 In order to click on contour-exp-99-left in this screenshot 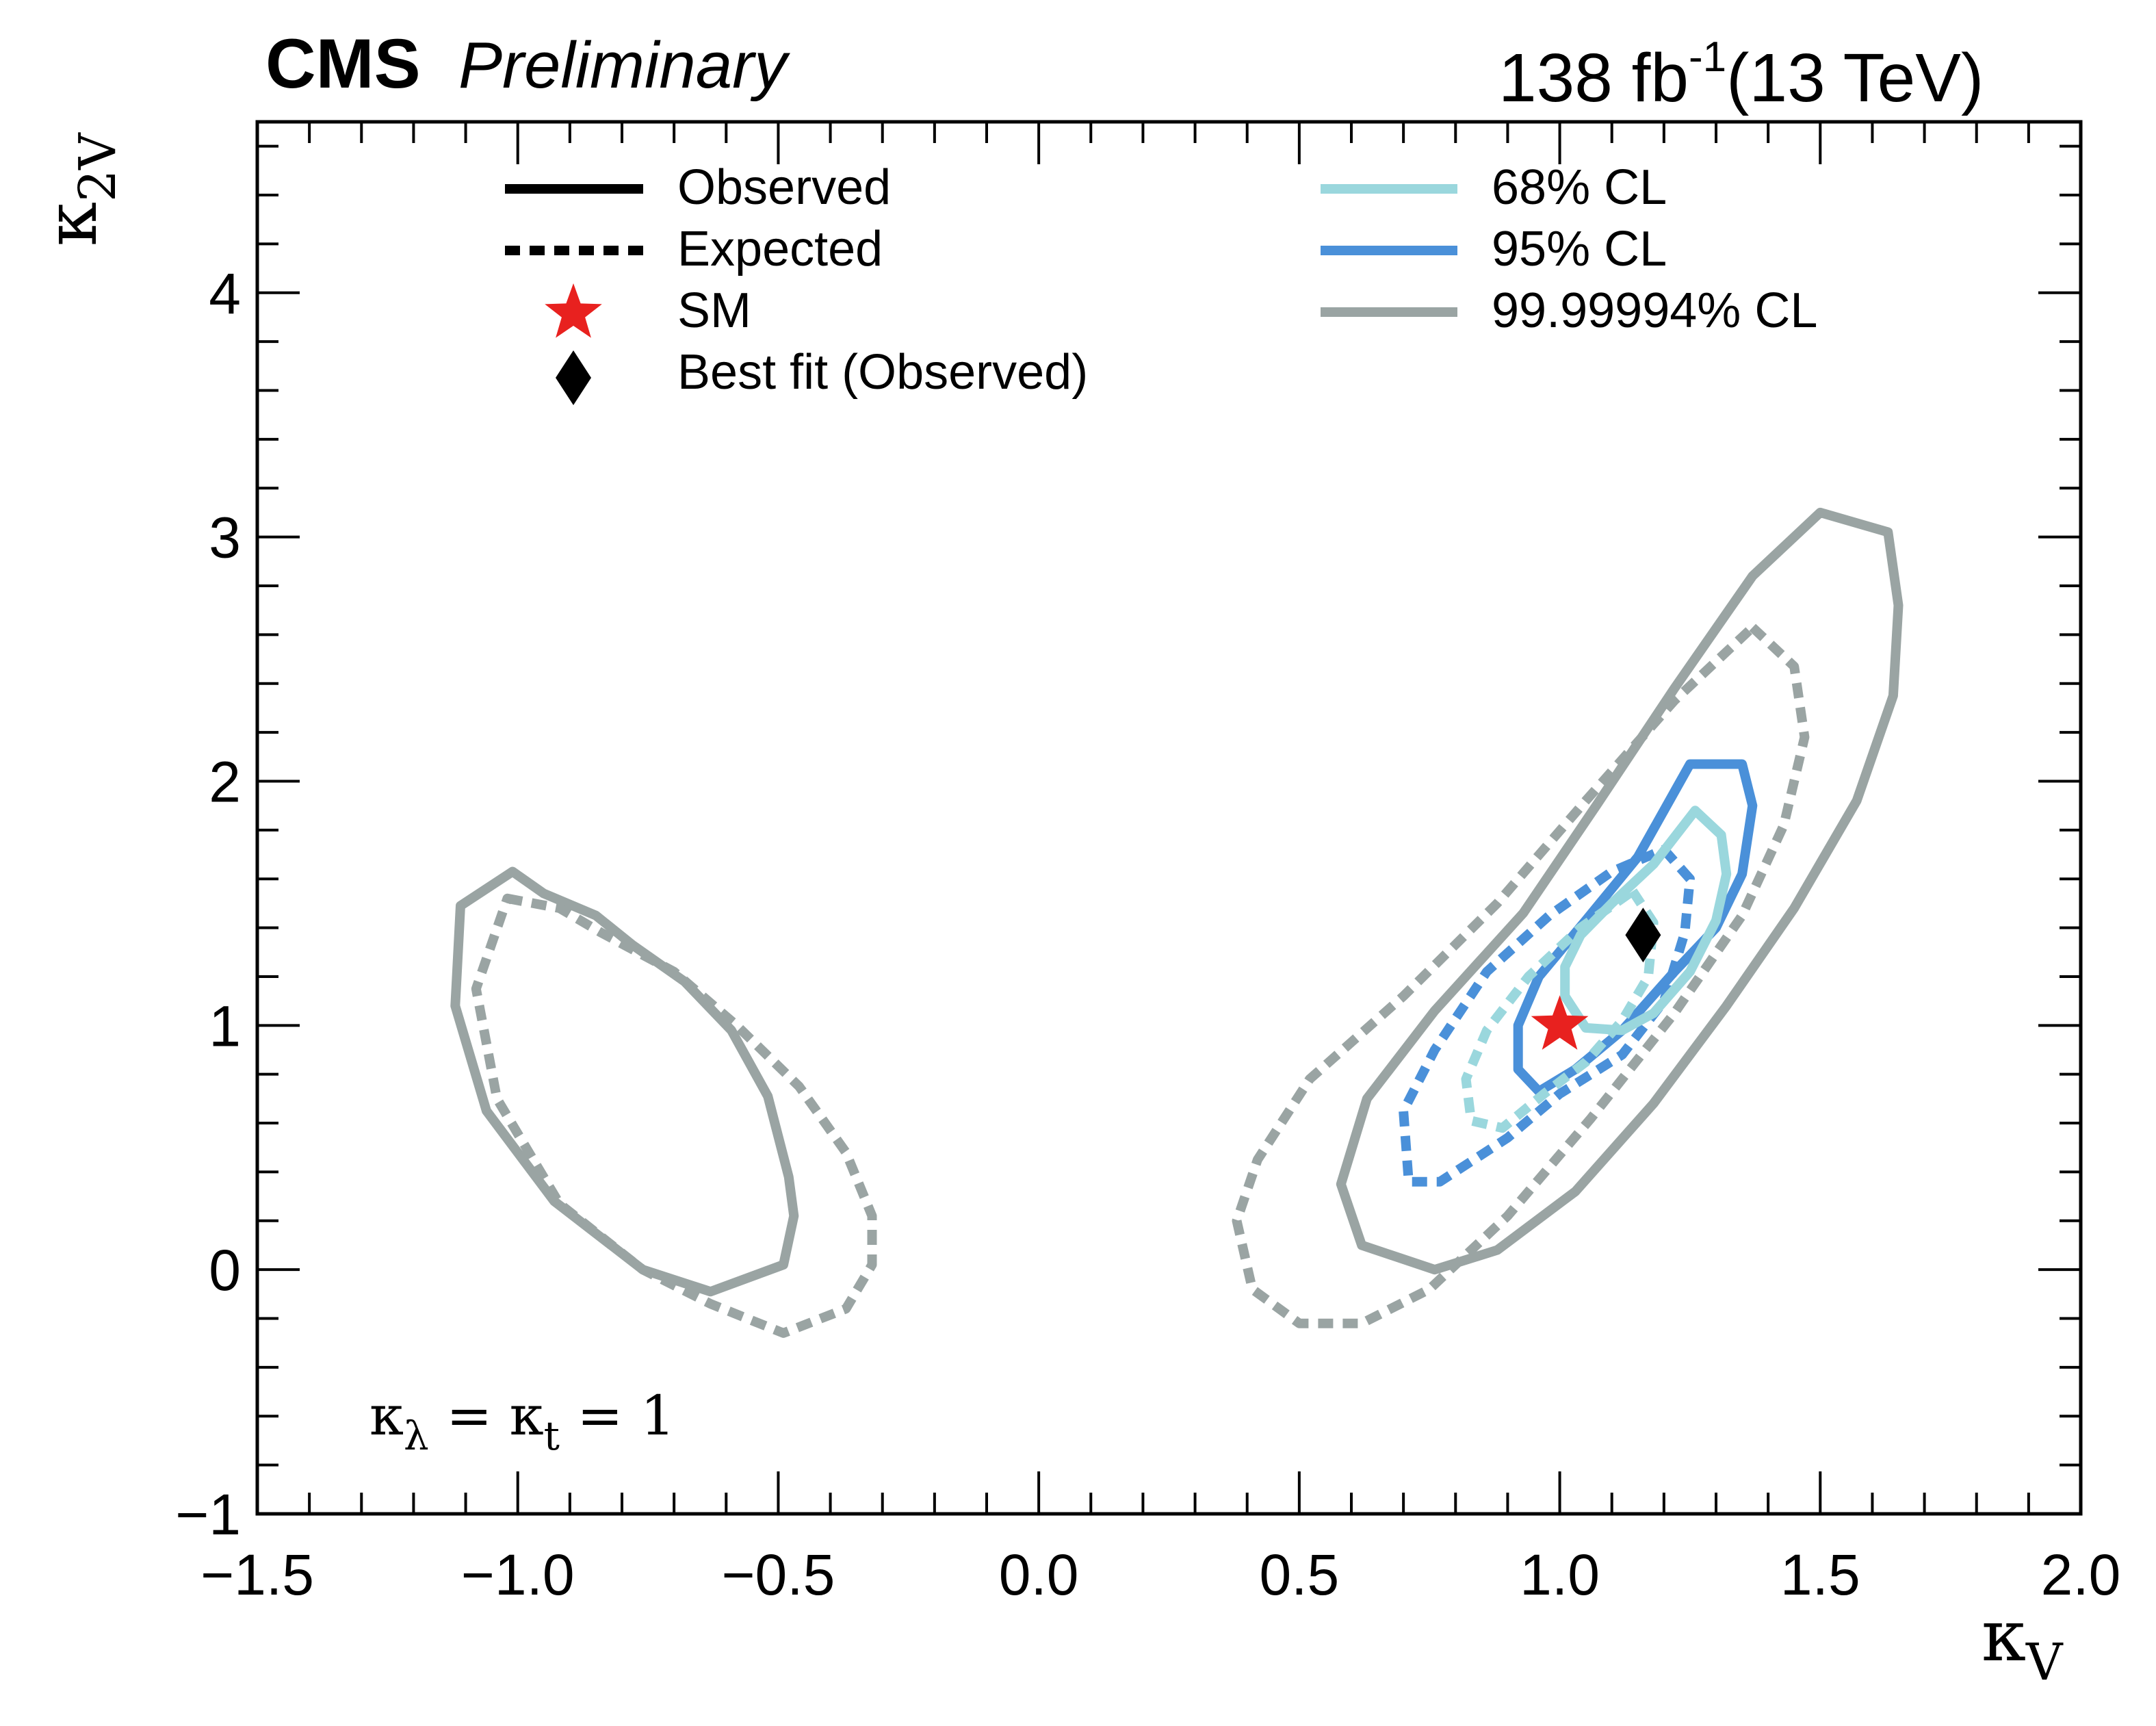, I will do `click(674, 1115)`.